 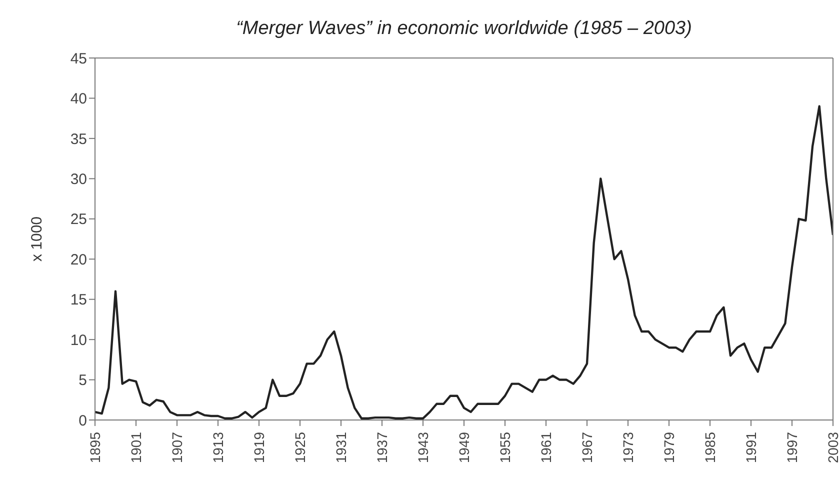 What do you see at coordinates (259, 448) in the screenshot?
I see `x-tick-label: 1919` at bounding box center [259, 448].